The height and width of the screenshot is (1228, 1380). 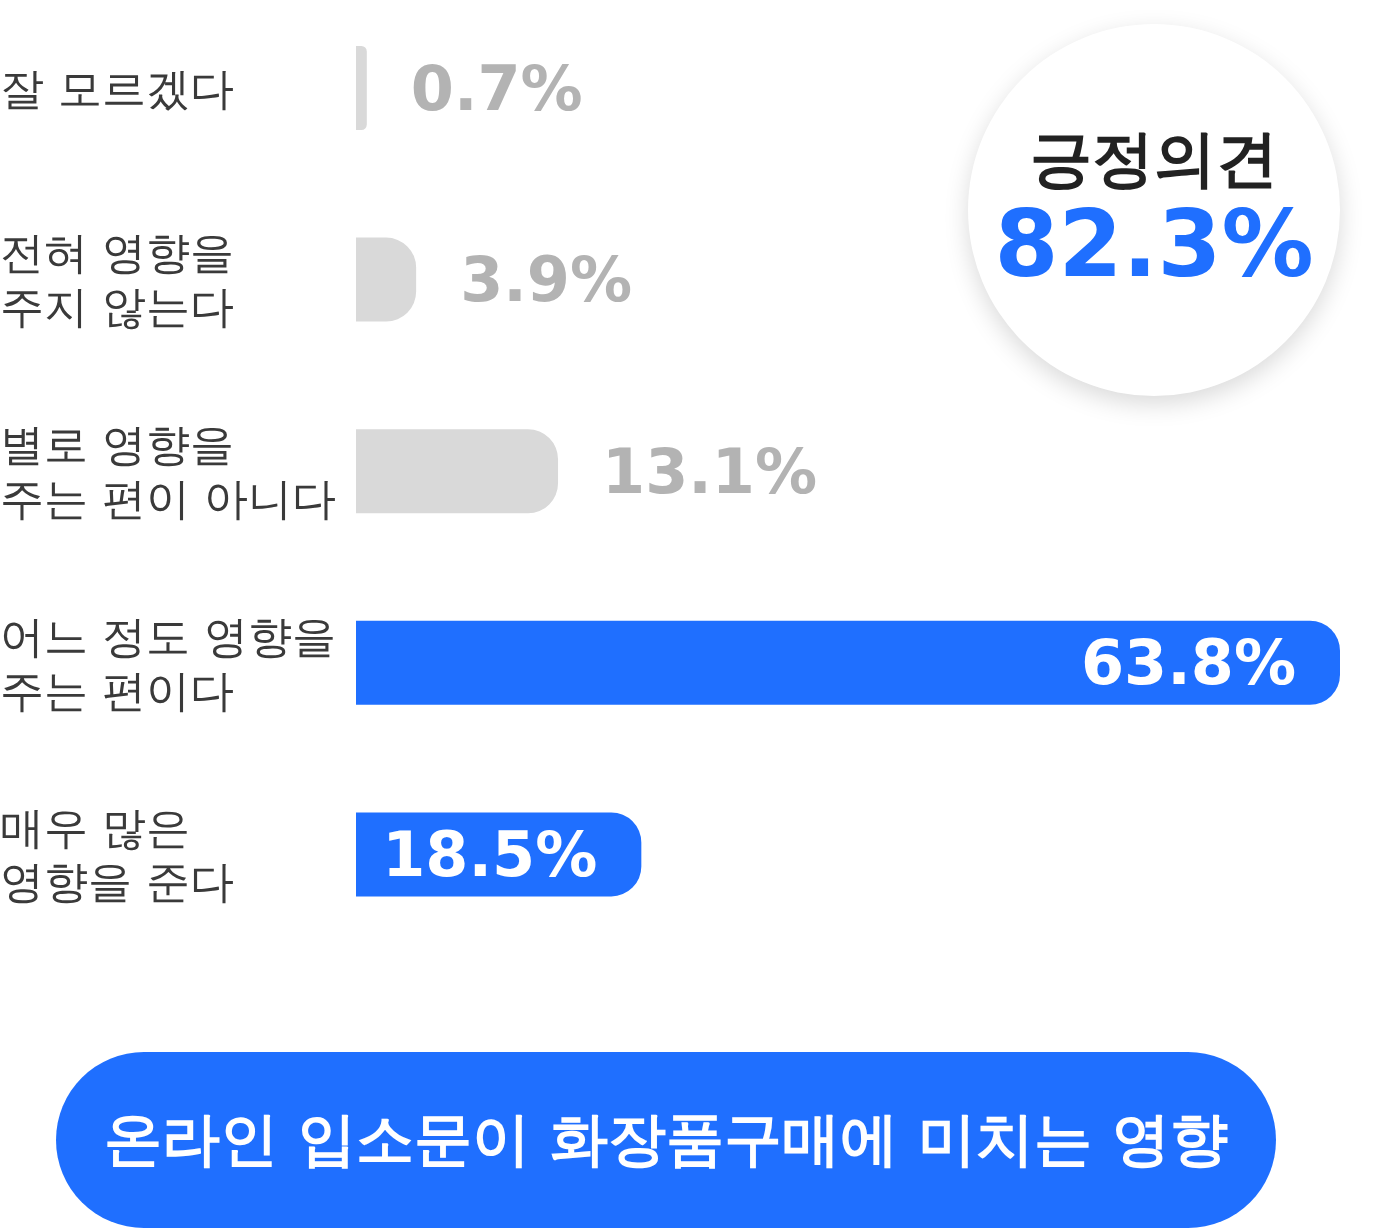 I want to click on y-tick-label: 어느 정도 영향을 주는 편이다, so click(x=168, y=663).